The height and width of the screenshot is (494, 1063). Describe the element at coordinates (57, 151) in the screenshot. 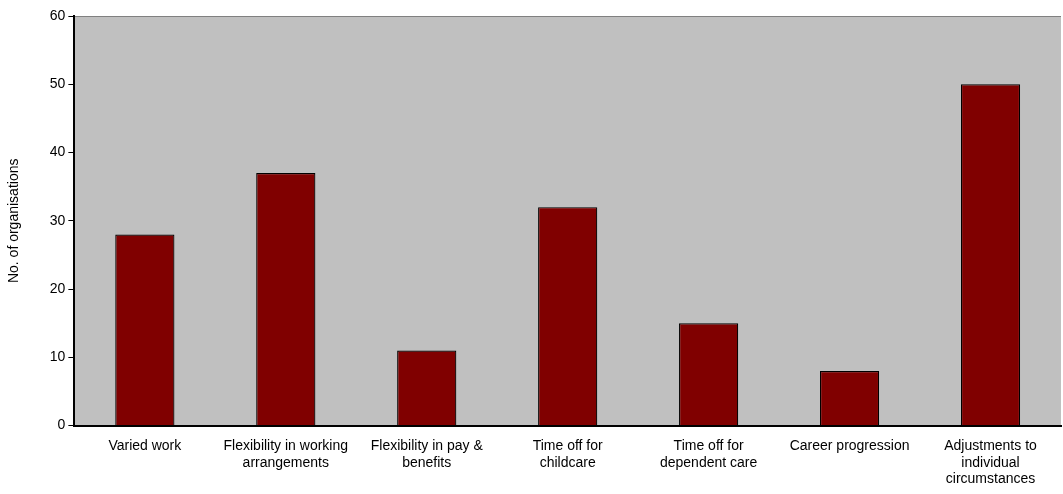

I see `y-tick-label: 40` at that location.